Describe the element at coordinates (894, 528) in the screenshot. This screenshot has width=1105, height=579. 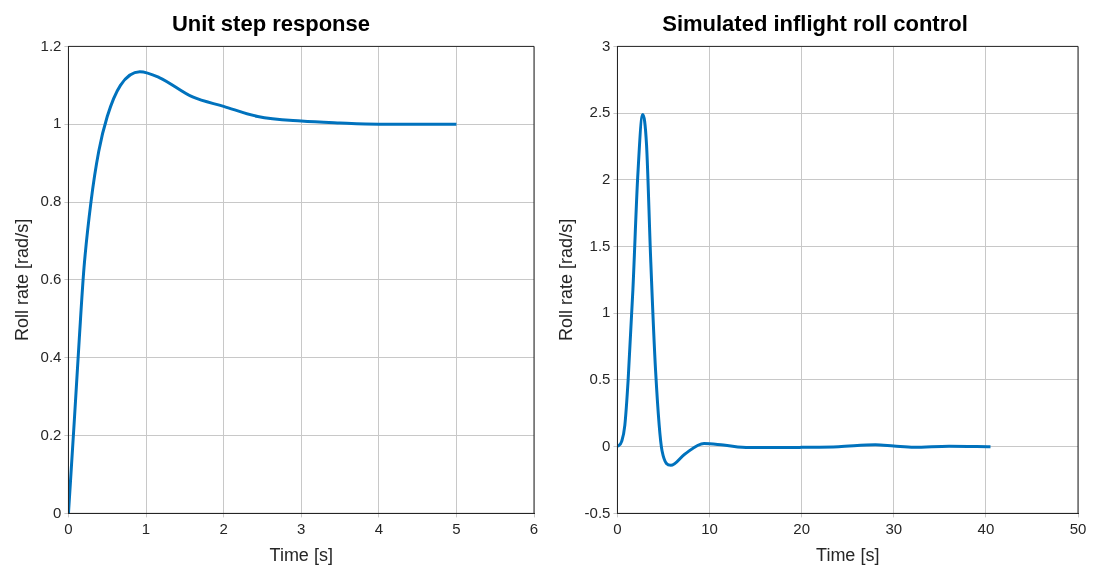
I see `x-tick-label: 30` at that location.